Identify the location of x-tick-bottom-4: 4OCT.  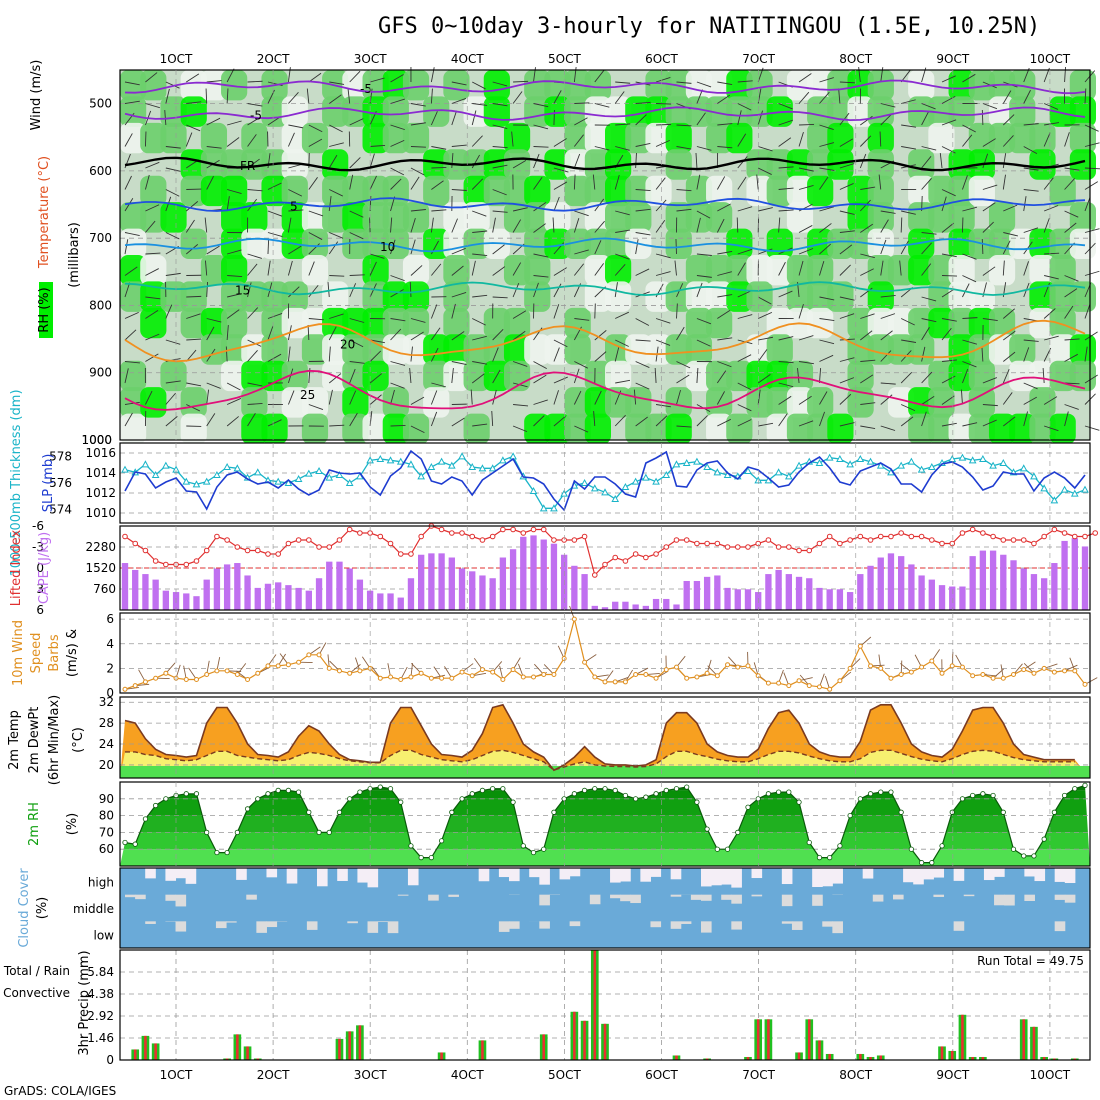
(467, 1075).